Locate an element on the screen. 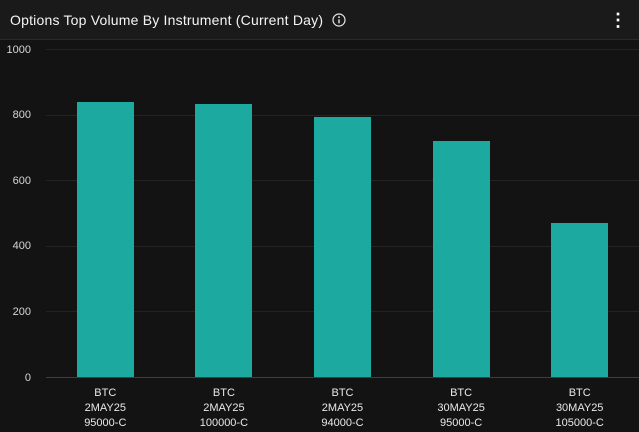  info-icon is located at coordinates (339, 19).